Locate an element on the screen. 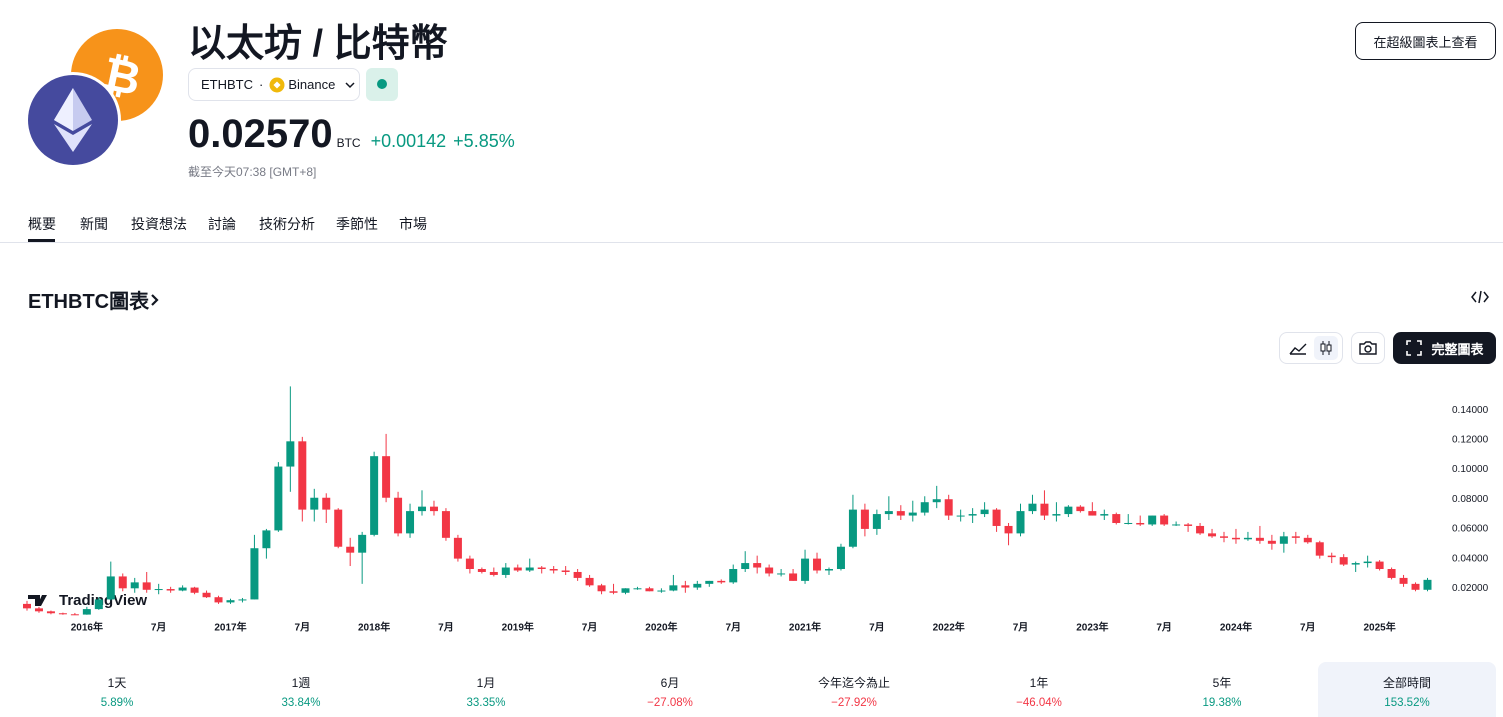 This screenshot has height=717, width=1503. x-tick-label: 2025年 is located at coordinates (1379, 627).